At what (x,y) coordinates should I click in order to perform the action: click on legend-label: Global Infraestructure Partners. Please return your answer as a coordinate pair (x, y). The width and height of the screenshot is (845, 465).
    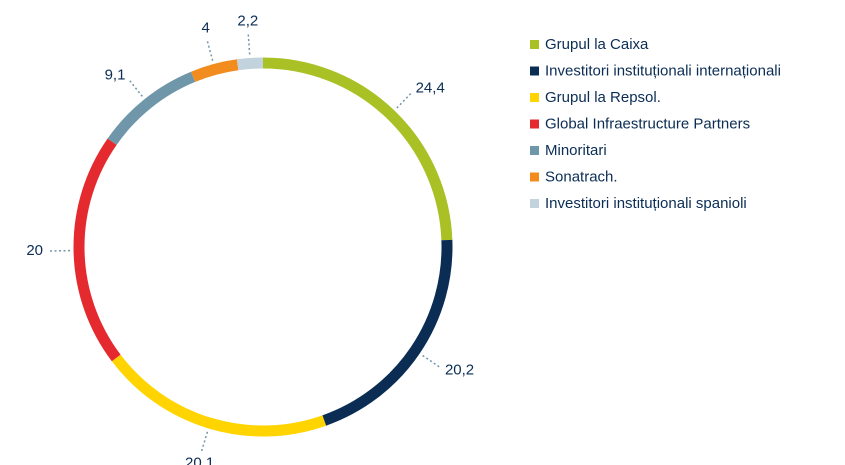
    Looking at the image, I should click on (647, 123).